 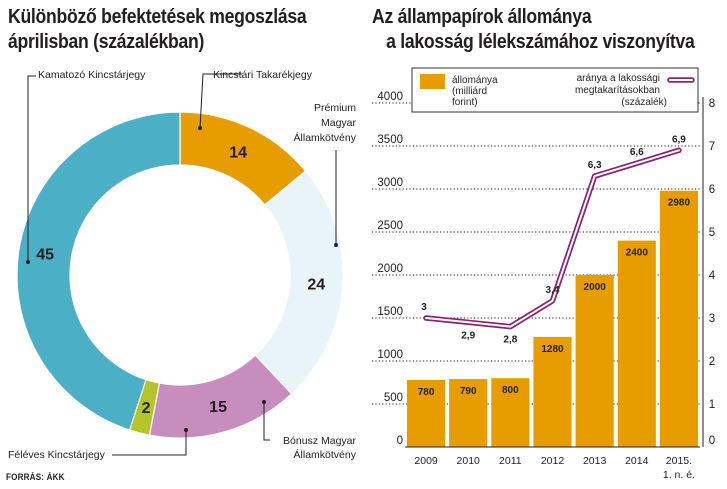 I want to click on x-tick-label: 2010, so click(x=469, y=461).